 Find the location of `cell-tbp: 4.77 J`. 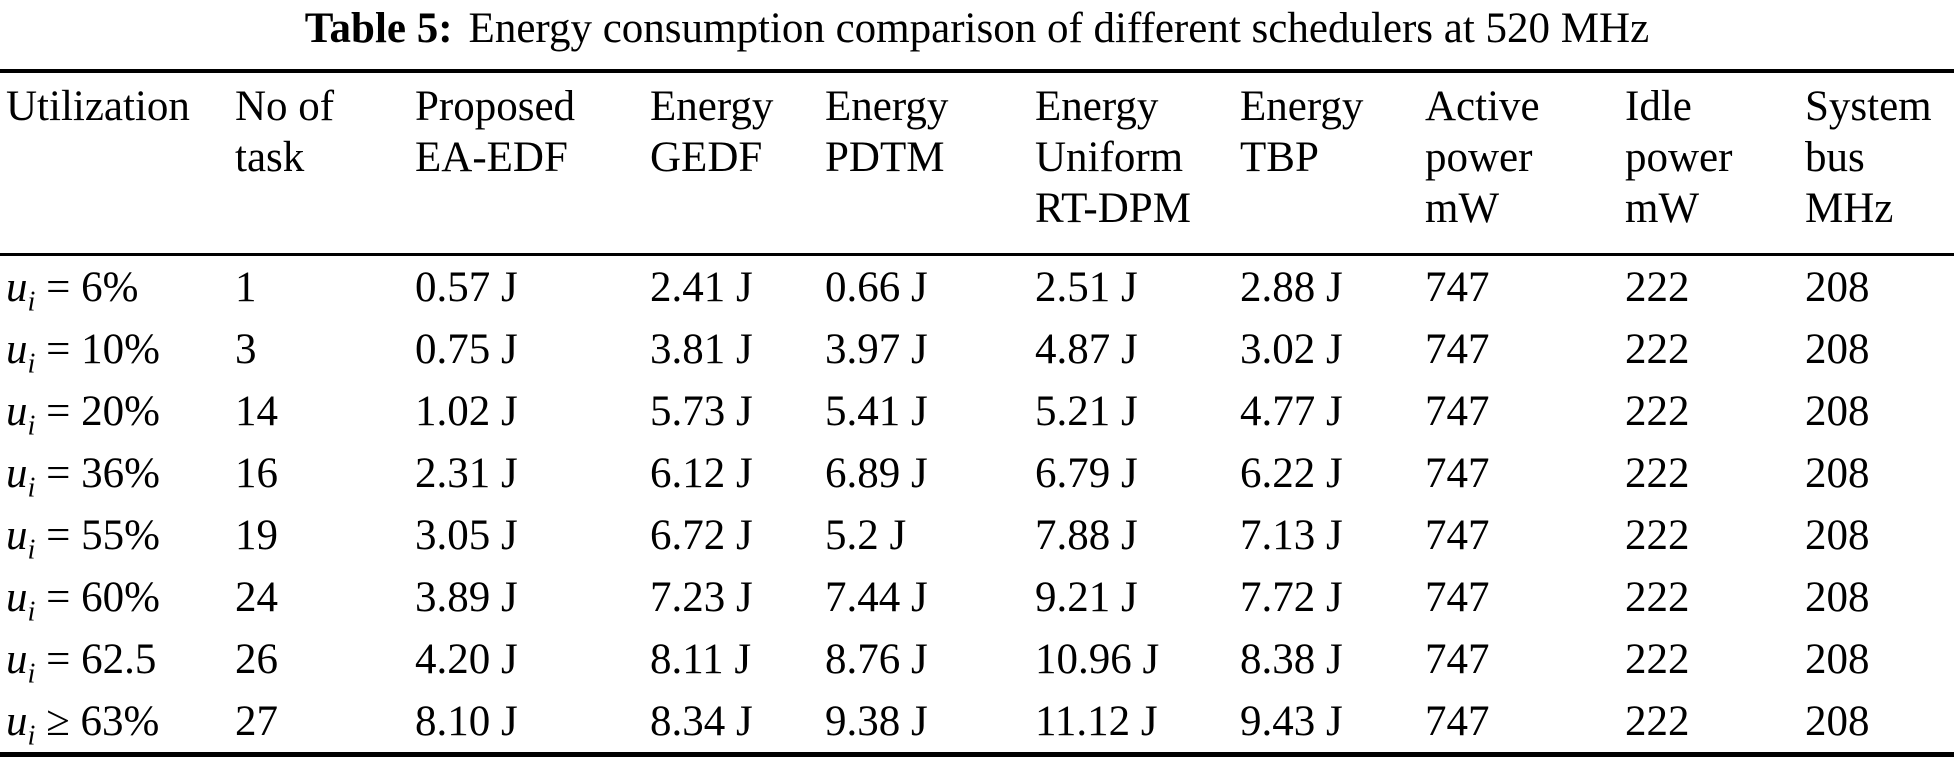

cell-tbp: 4.77 J is located at coordinates (1291, 411).